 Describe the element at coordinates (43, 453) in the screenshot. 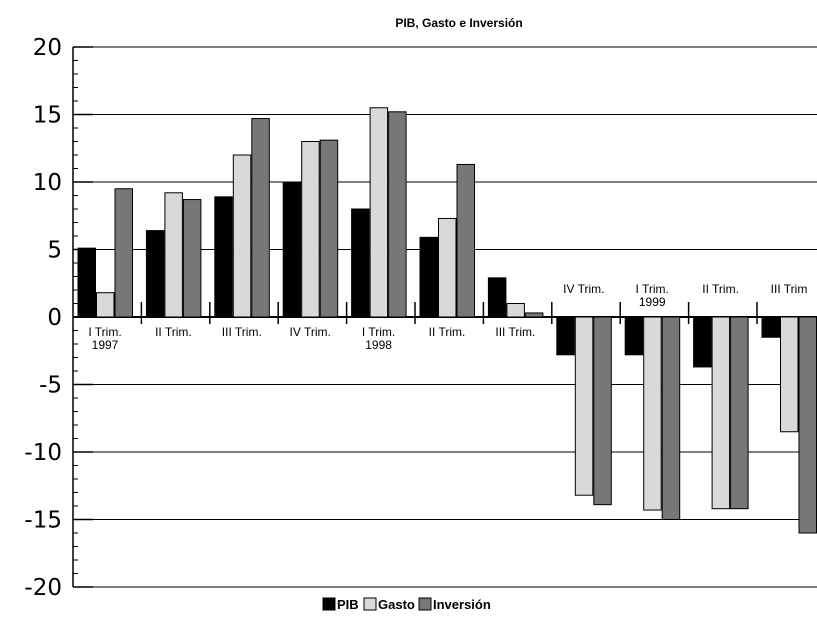

I see `y-tick-label: -10` at that location.